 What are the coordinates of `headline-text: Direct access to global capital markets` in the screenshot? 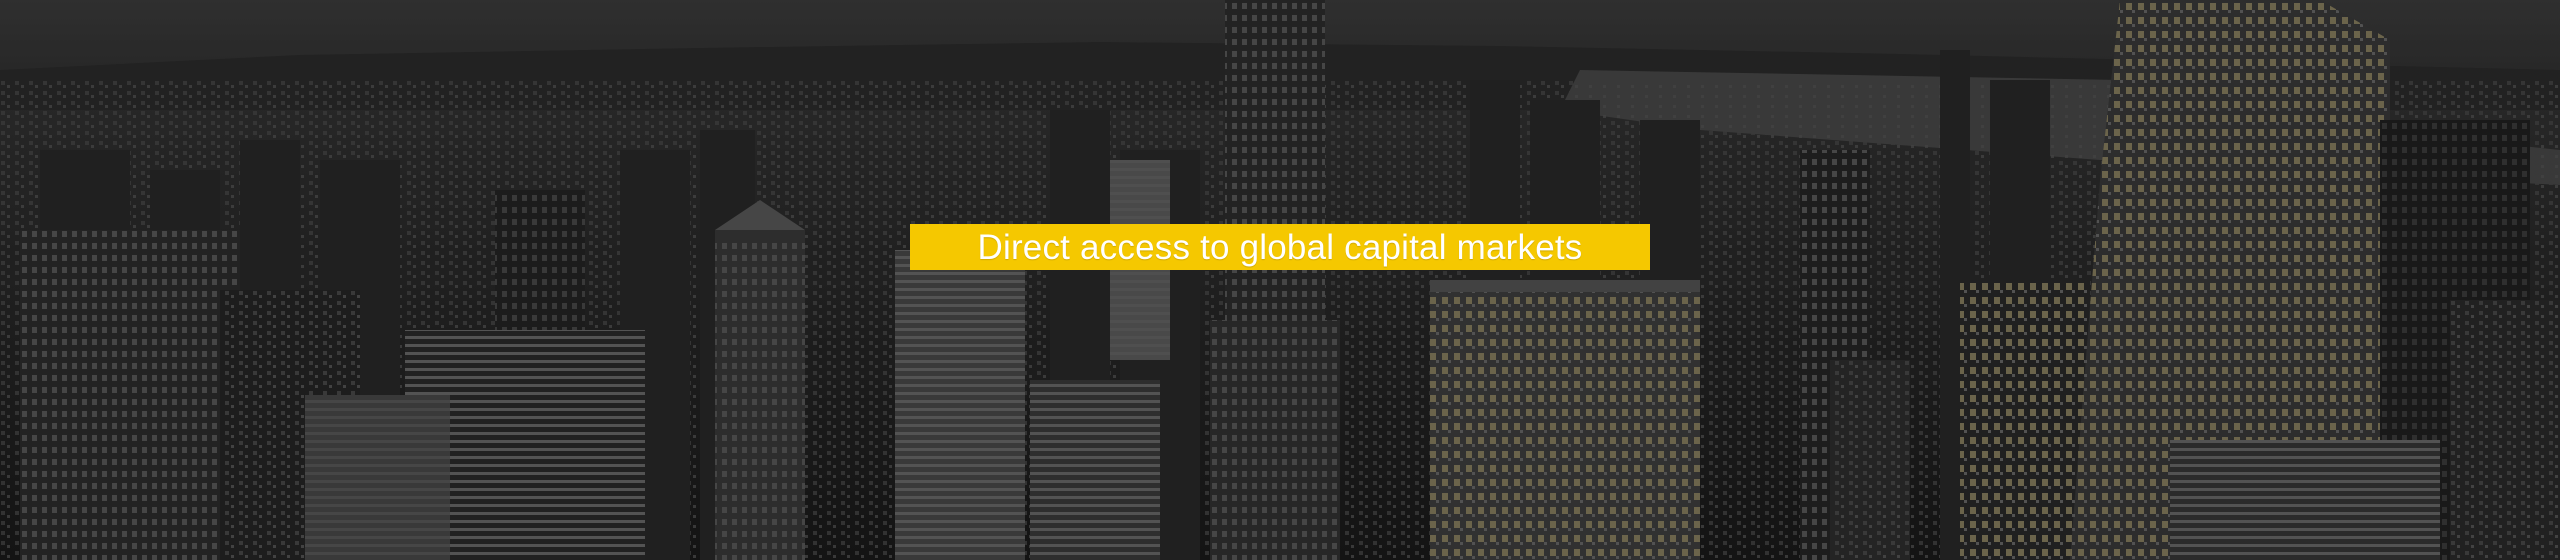 It's located at (1280, 247).